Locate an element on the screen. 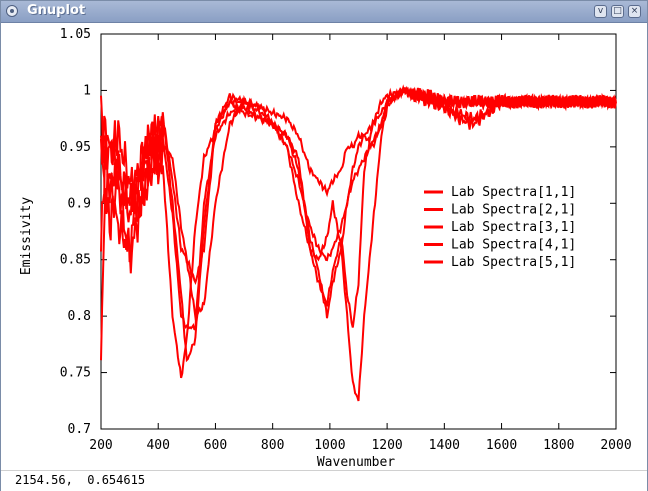  x-axis-label: Wavenumber is located at coordinates (356, 462).